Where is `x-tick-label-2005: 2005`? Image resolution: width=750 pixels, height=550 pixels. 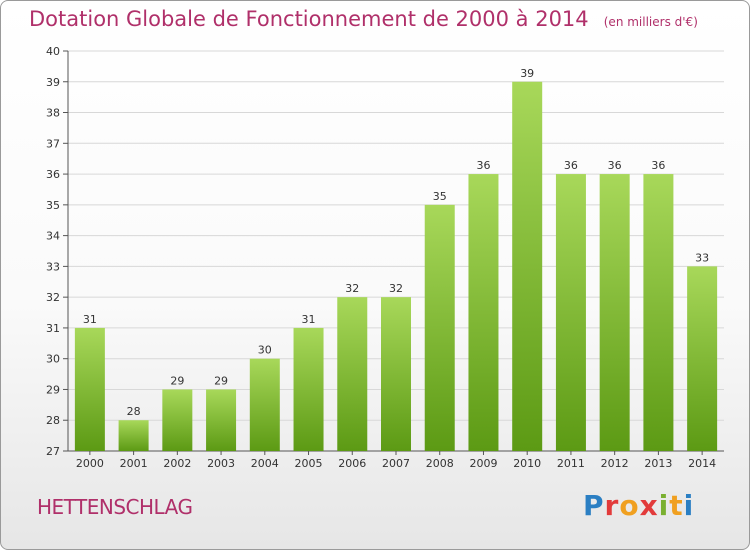
x-tick-label-2005: 2005 is located at coordinates (309, 463).